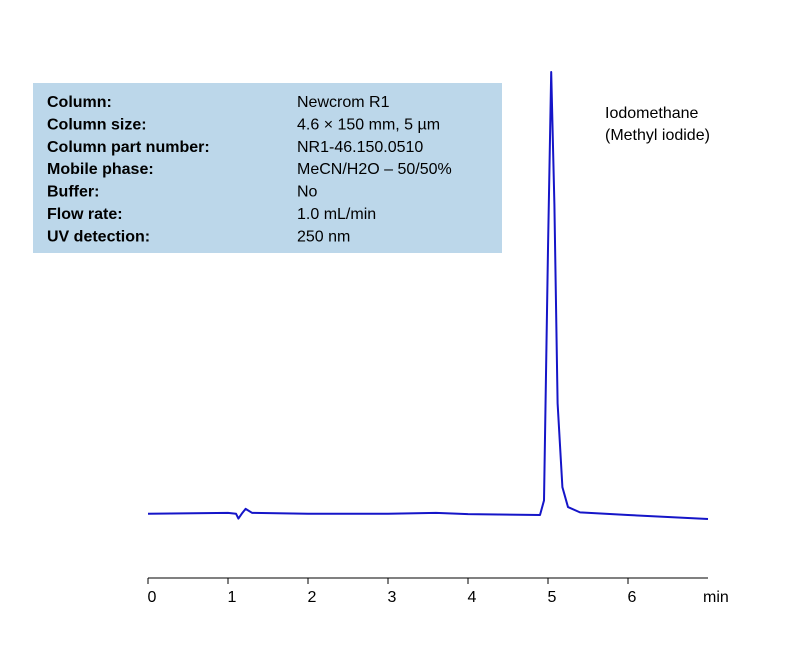  What do you see at coordinates (100, 169) in the screenshot?
I see `info-label: Mobile phase:` at bounding box center [100, 169].